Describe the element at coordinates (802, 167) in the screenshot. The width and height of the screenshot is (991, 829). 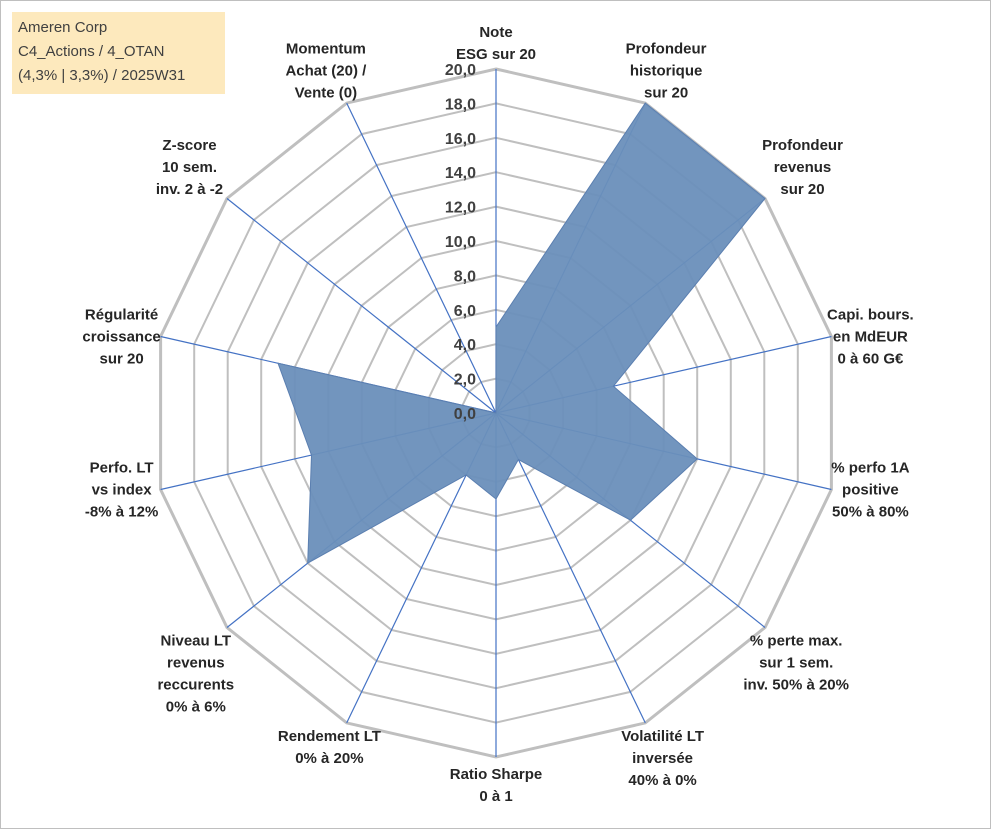
I see `axis-label-2: Profondeur revenus sur 20` at that location.